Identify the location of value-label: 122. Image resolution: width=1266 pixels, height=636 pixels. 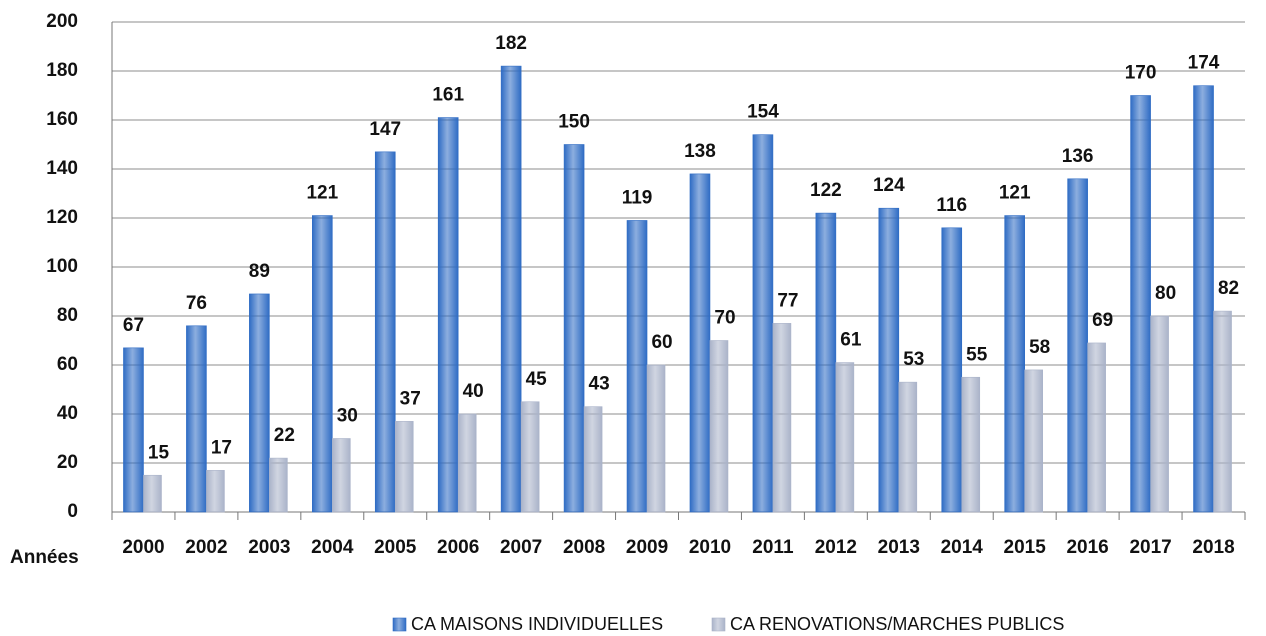
(826, 190).